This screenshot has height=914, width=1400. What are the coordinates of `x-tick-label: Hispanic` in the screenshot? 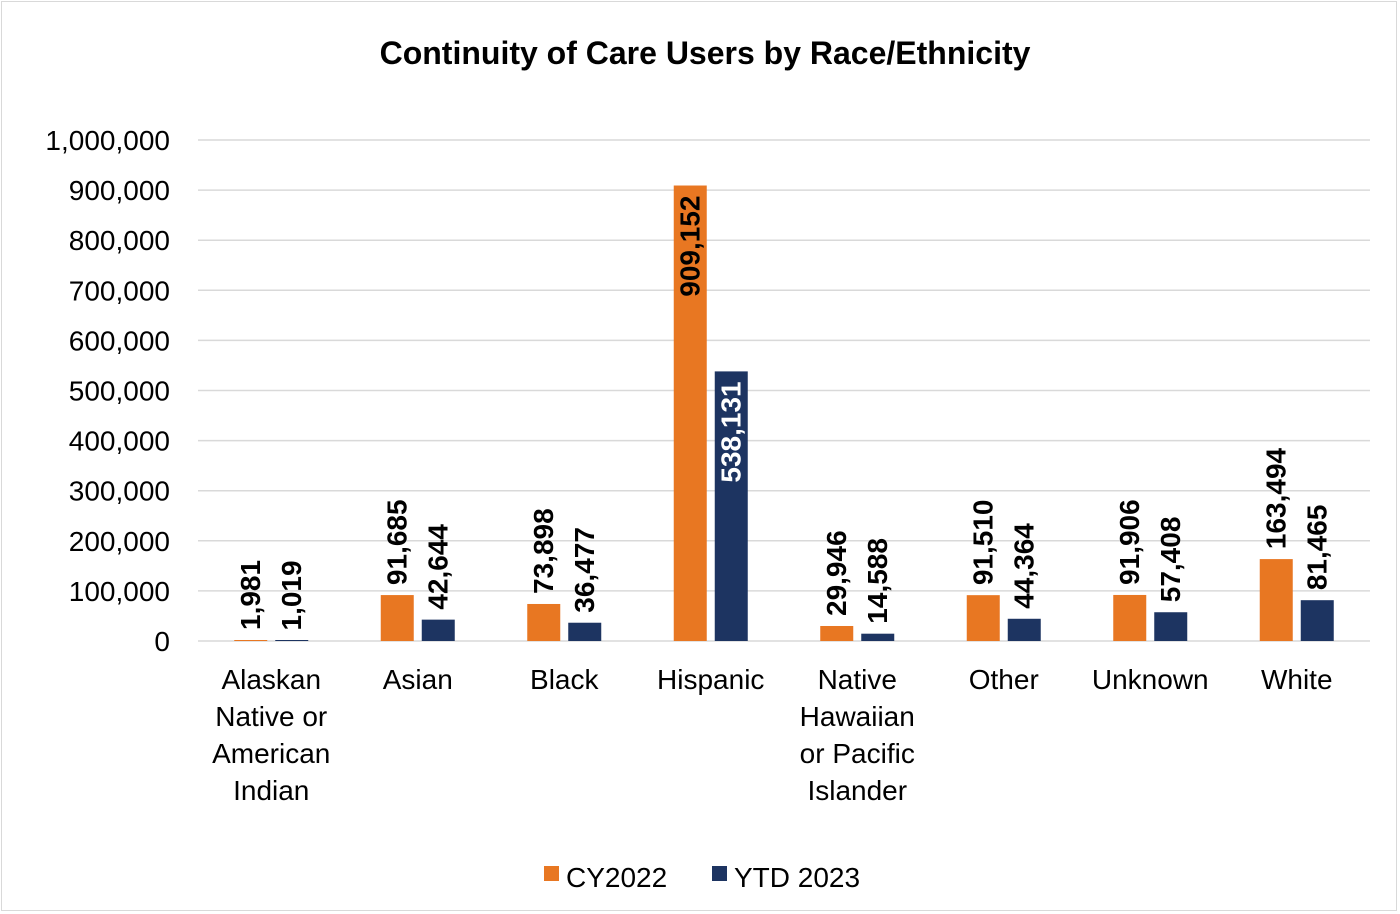 It's located at (710, 679).